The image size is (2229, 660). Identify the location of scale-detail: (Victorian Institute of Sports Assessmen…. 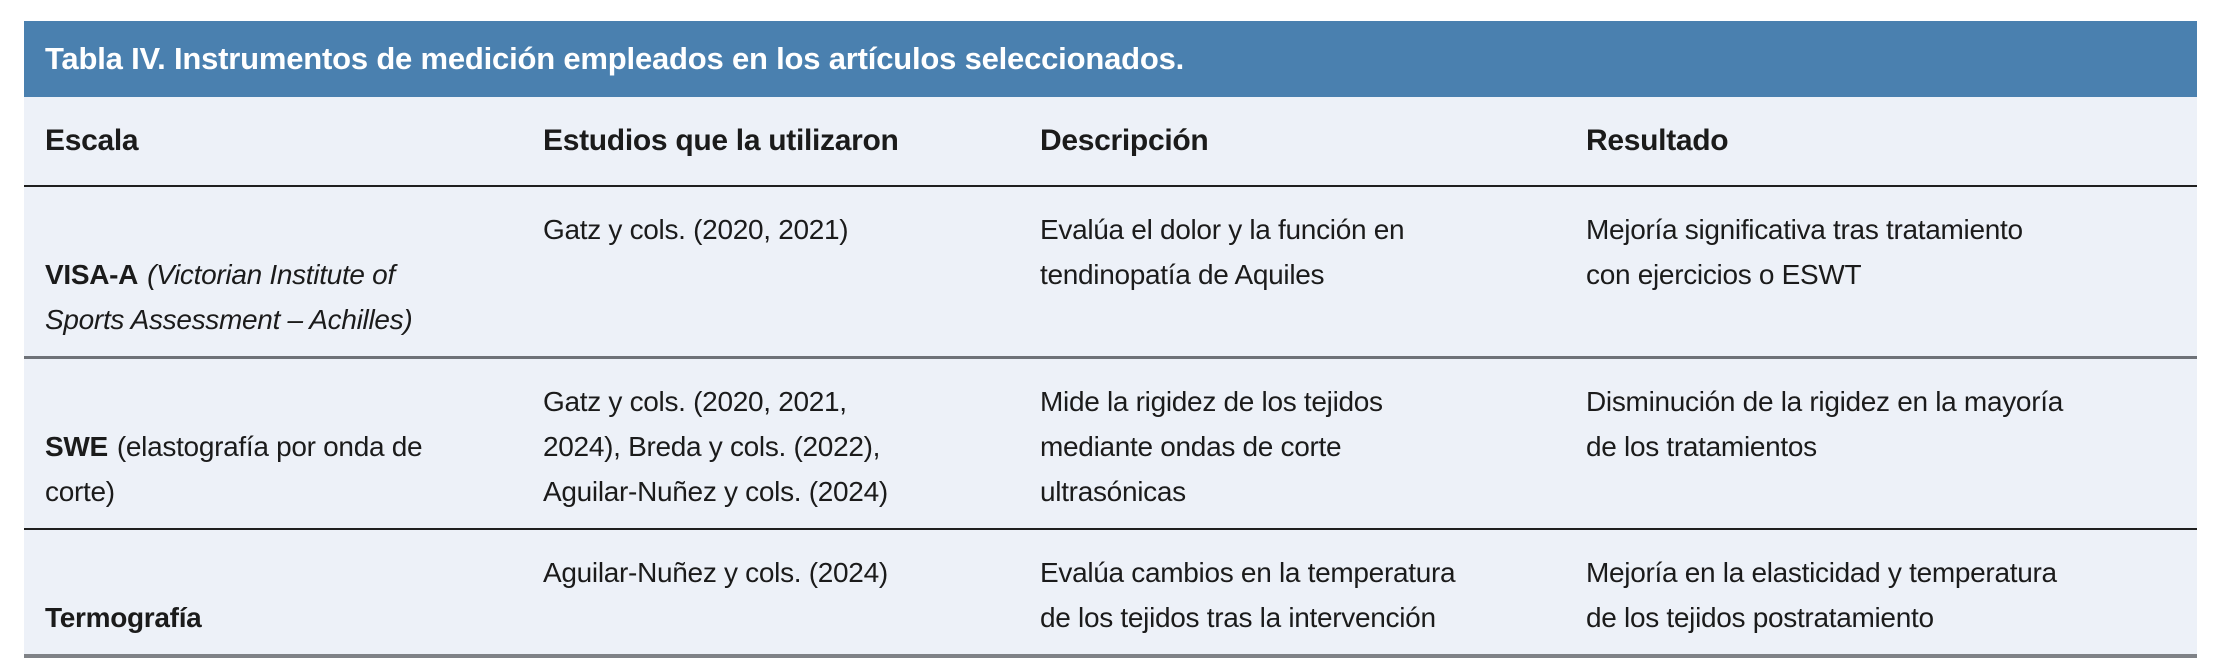
(229, 297).